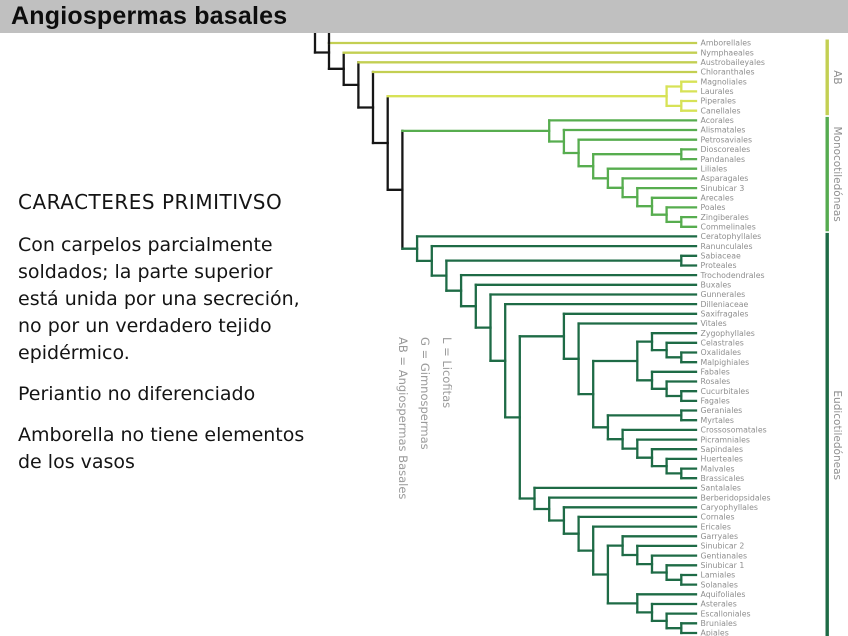 The width and height of the screenshot is (848, 636). Describe the element at coordinates (721, 488) in the screenshot. I see `taxon-label: Santalales` at that location.